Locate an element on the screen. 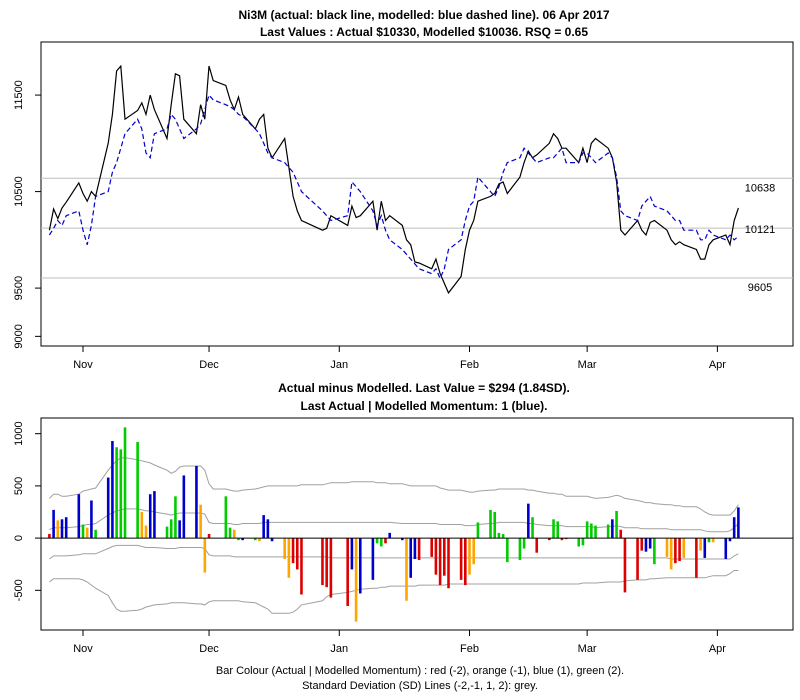  bottom-y-tick-label: 1000 is located at coordinates (19, 433).